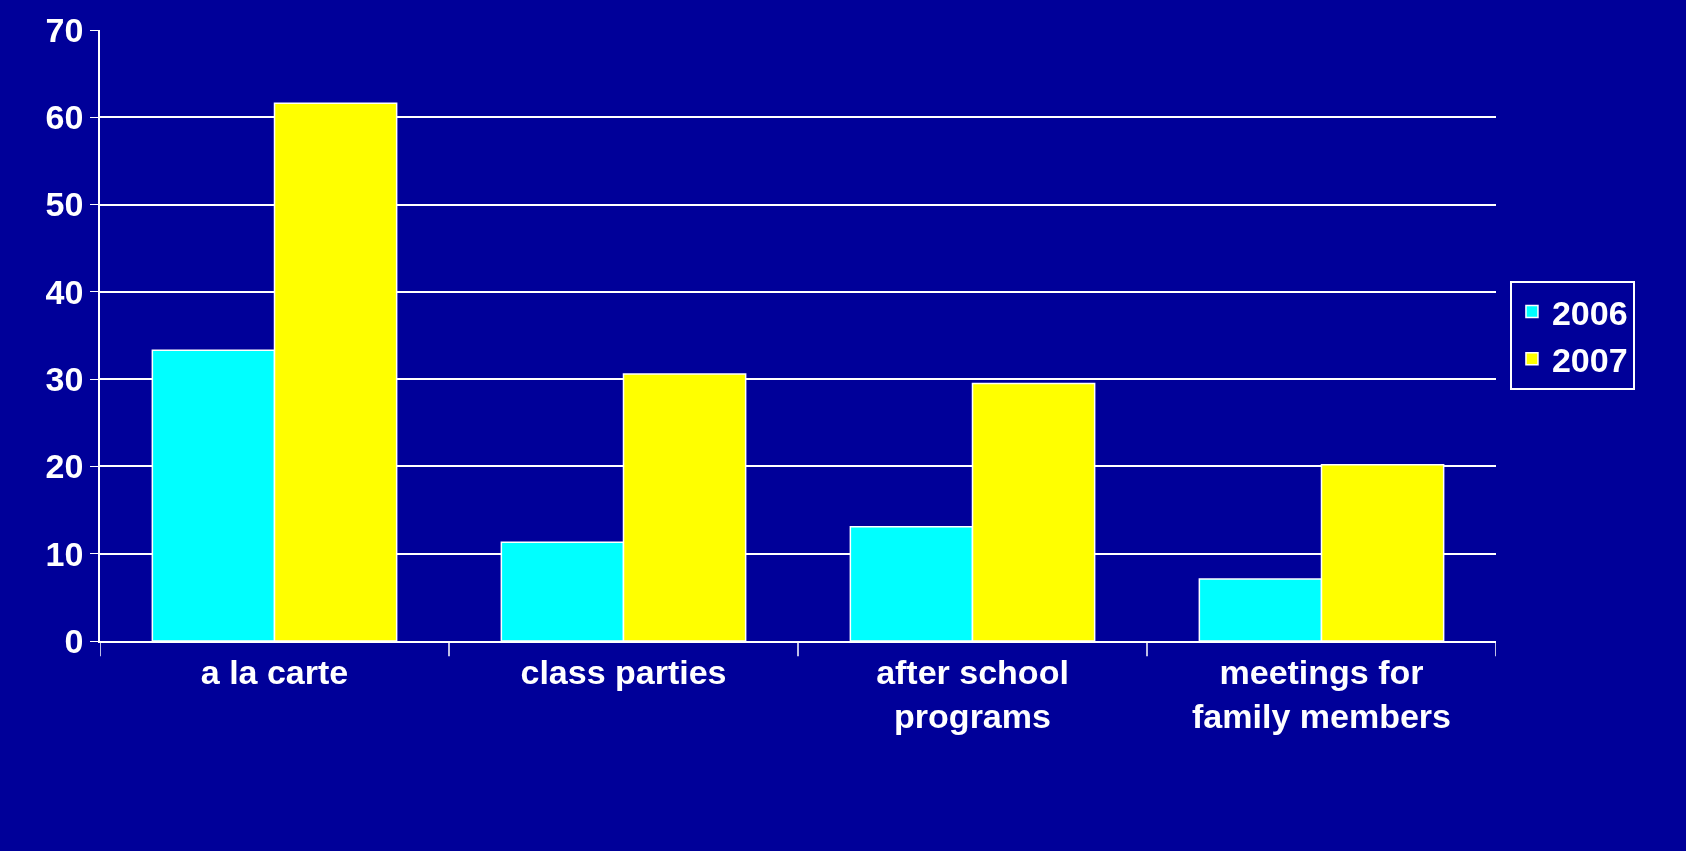  I want to click on x-tick-label: meetings for family members, so click(1321, 693).